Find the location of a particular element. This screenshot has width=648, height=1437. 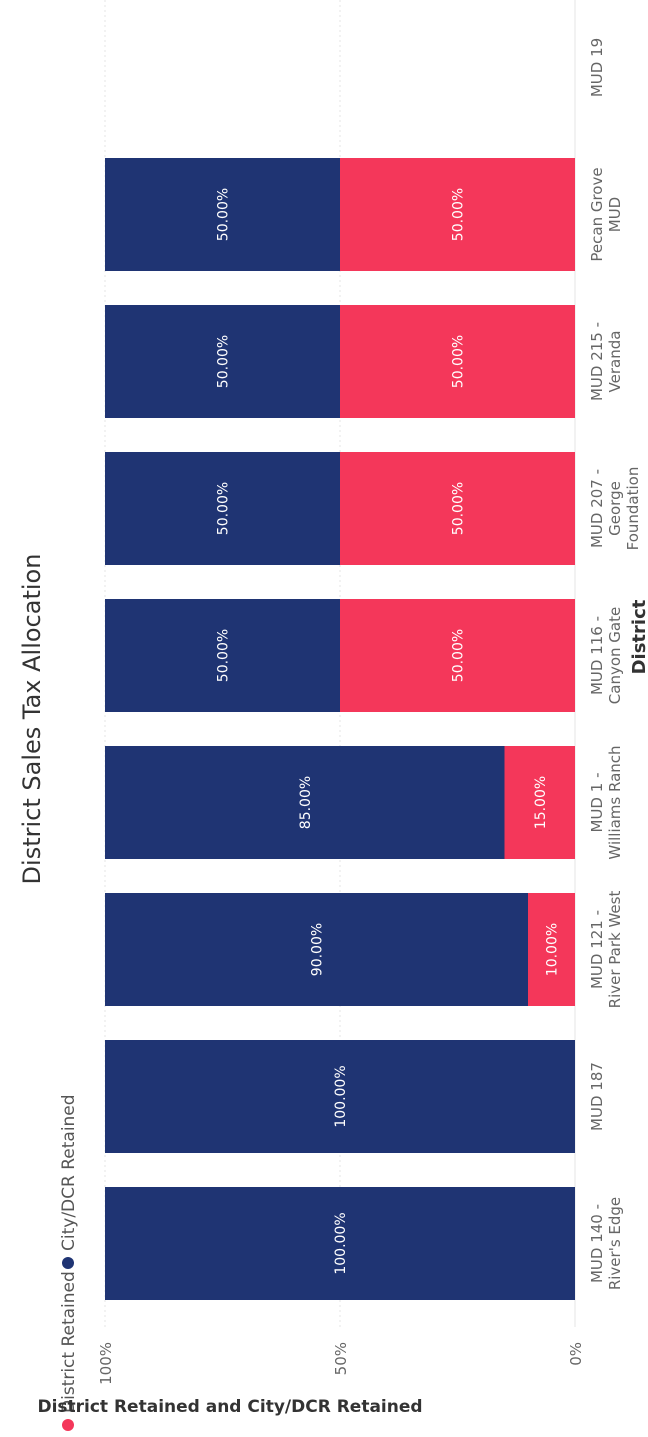

bar-data-label: 10.00% is located at coordinates (553, 949).